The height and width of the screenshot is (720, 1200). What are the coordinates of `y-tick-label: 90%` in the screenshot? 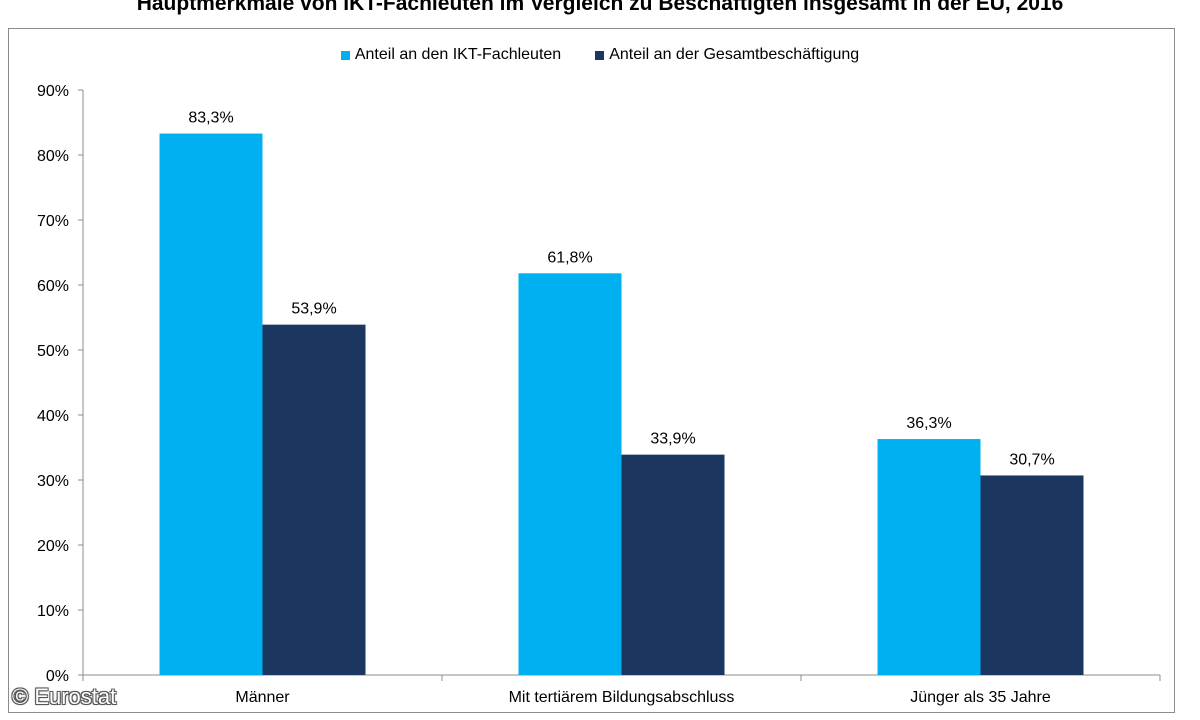 It's located at (53, 91).